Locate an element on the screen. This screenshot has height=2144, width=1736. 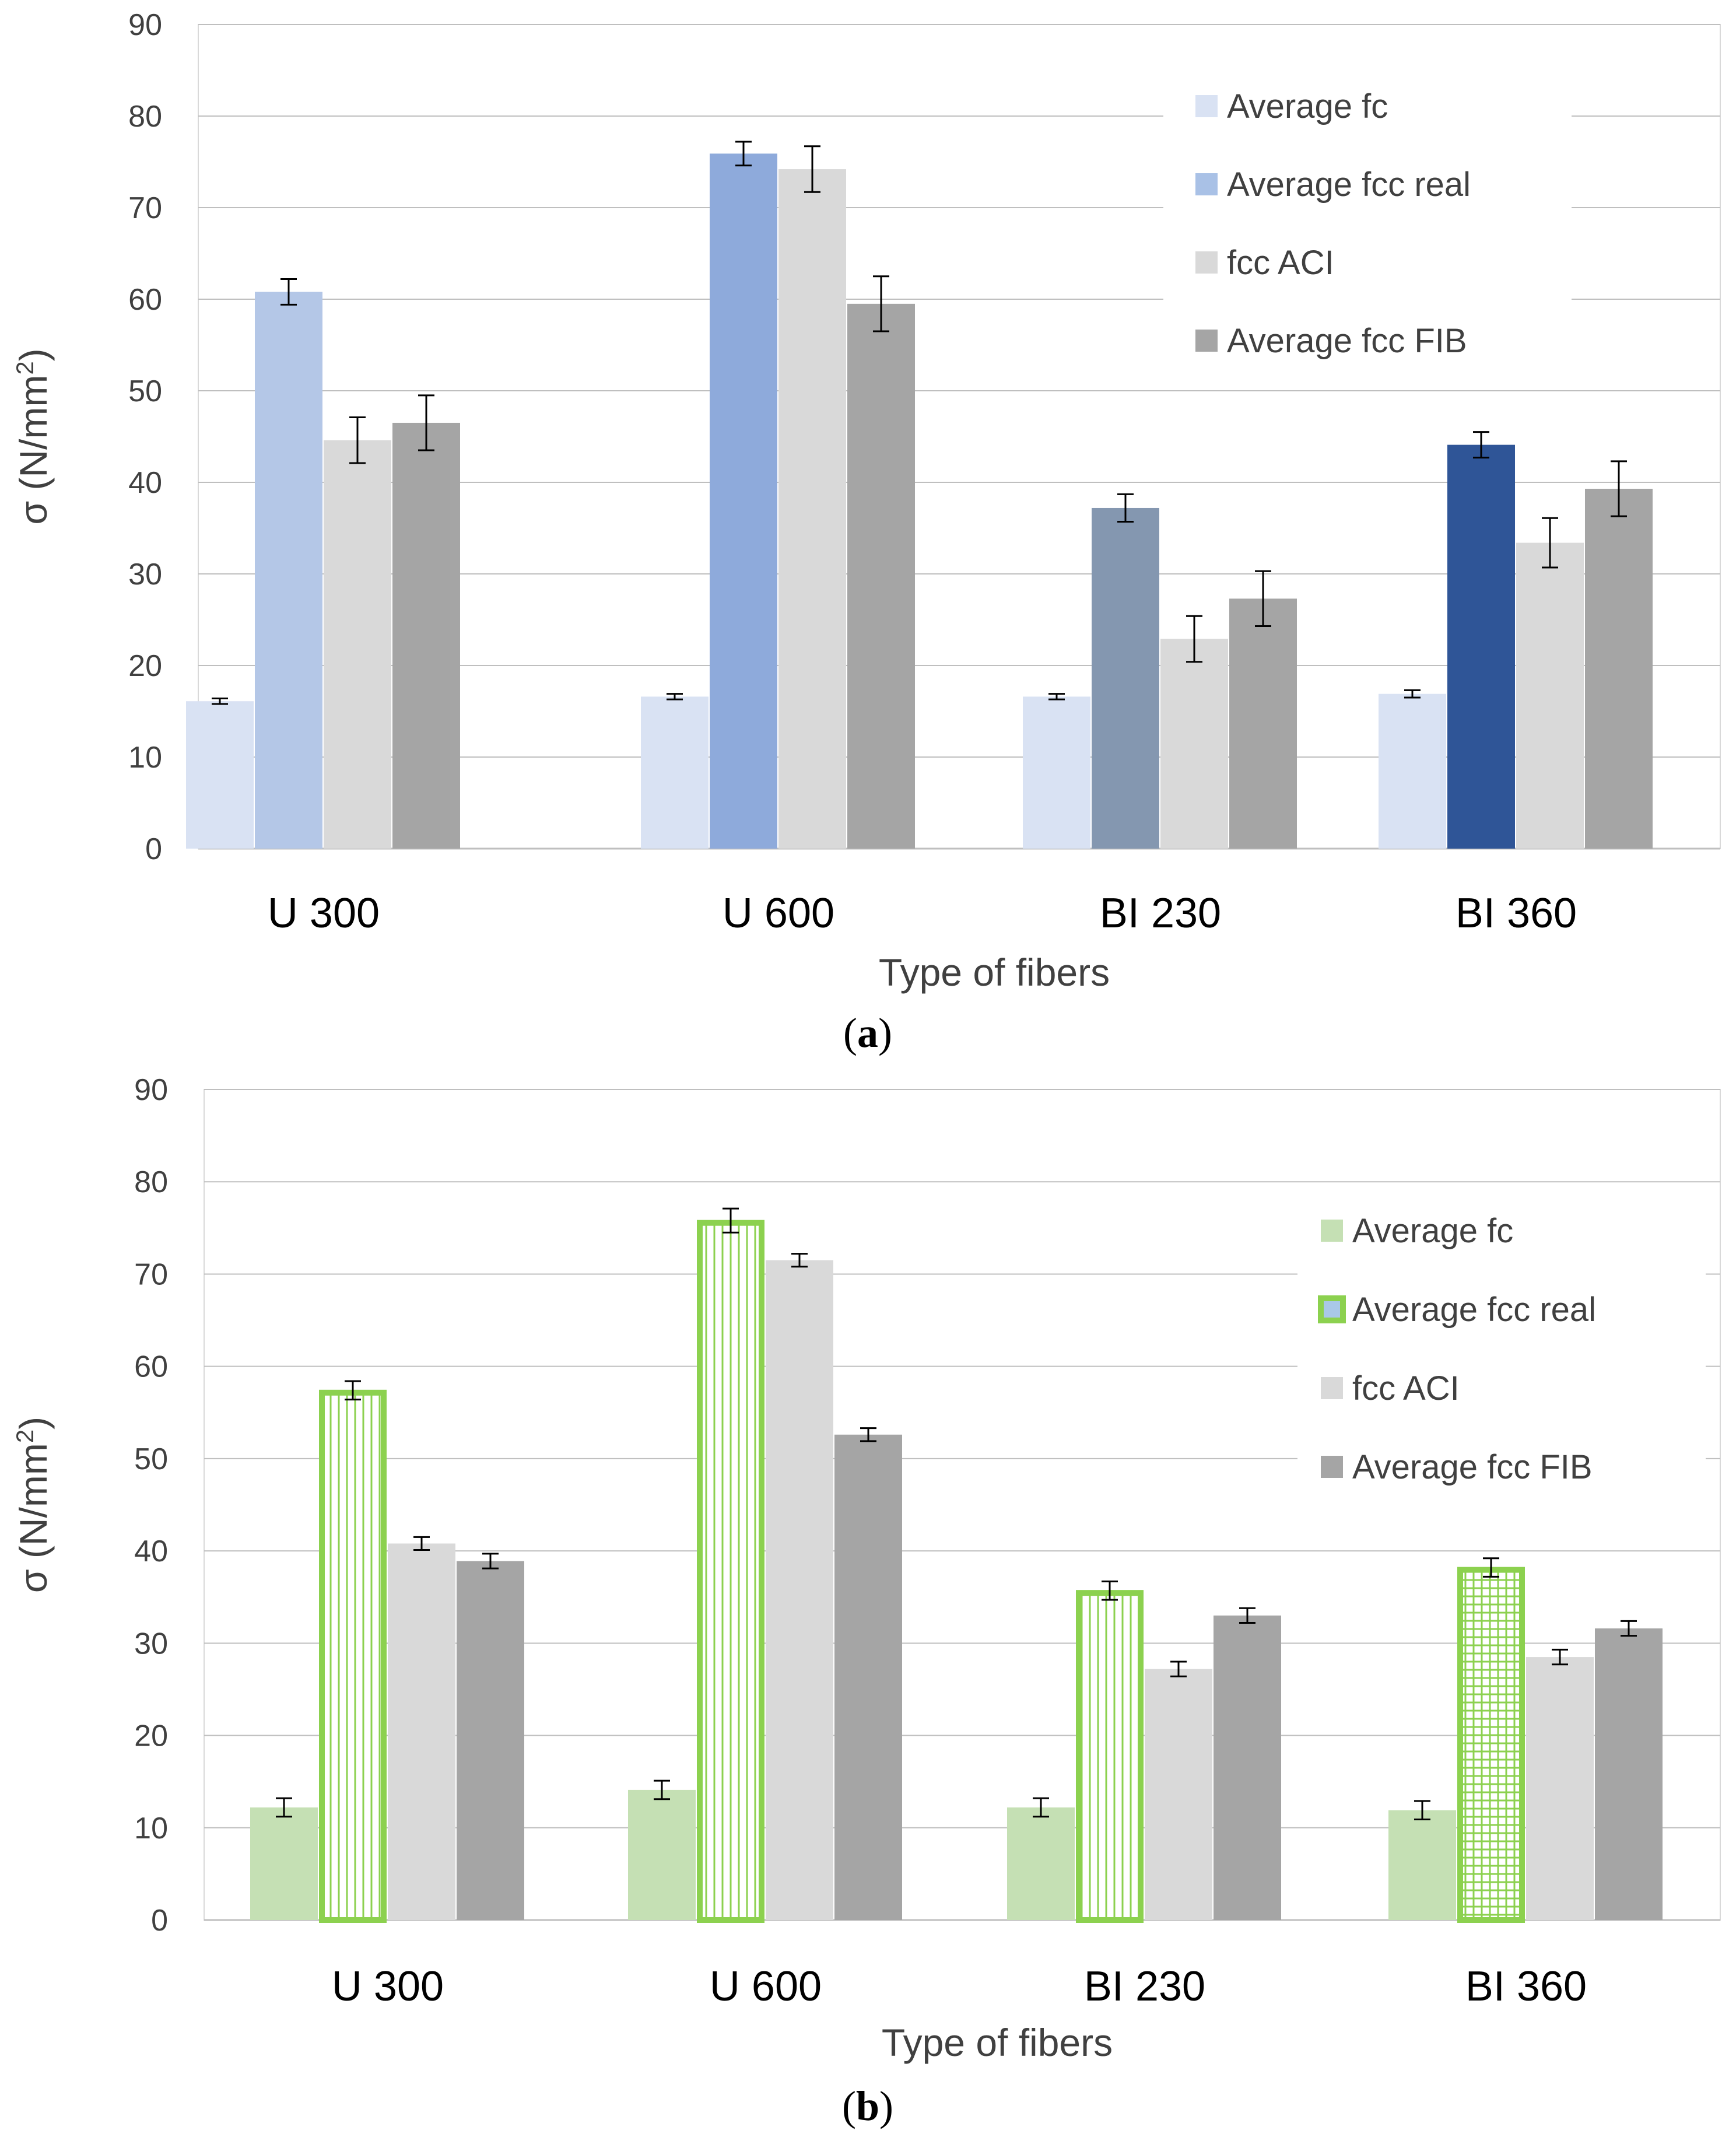
y-tick-label: 40 is located at coordinates (145, 483).